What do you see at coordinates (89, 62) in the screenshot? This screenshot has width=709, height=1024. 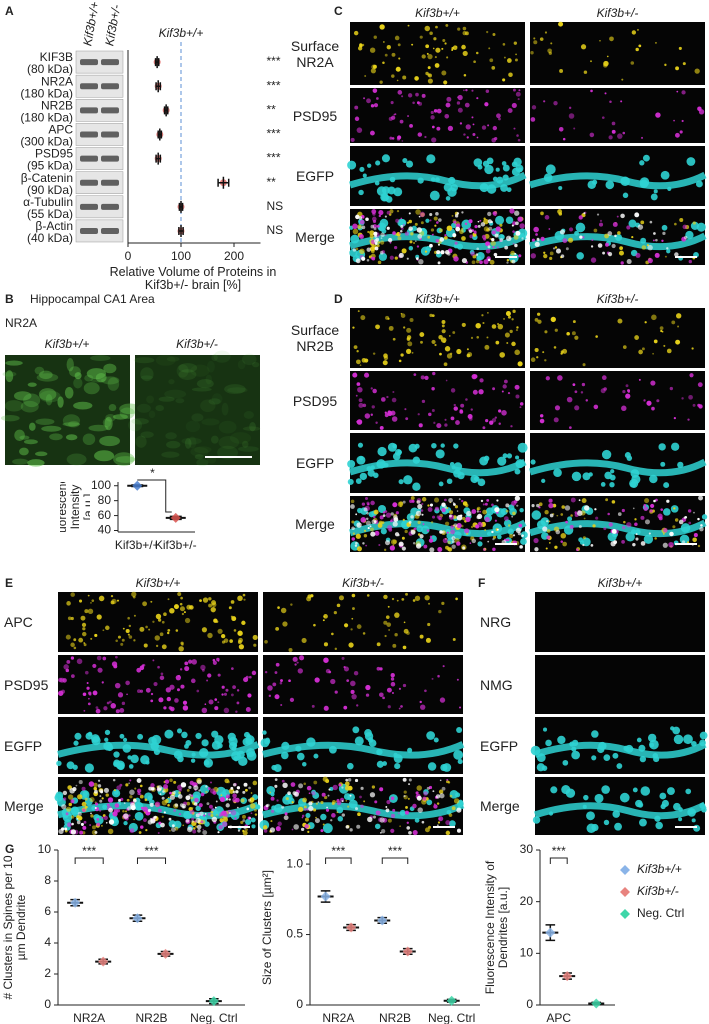 I see `blot-band` at bounding box center [89, 62].